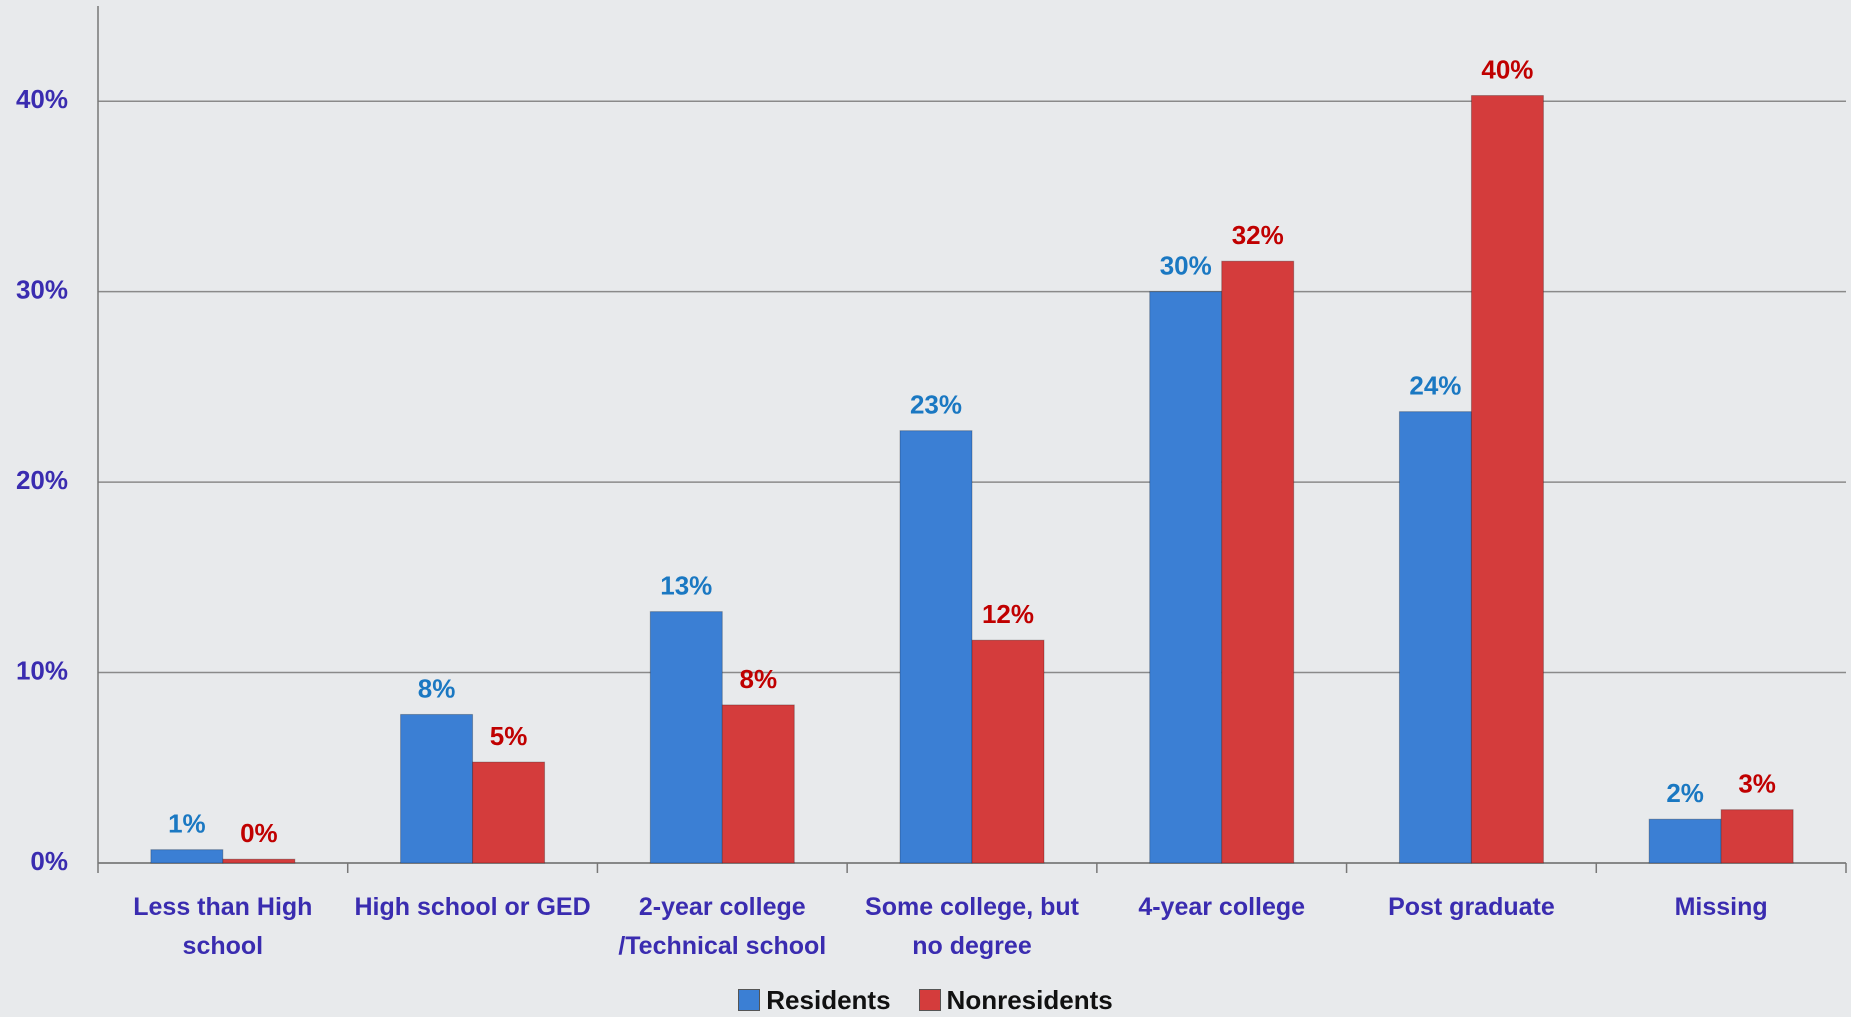 This screenshot has height=1017, width=1851. I want to click on x-tick-label: Some college, but no degree, so click(972, 926).